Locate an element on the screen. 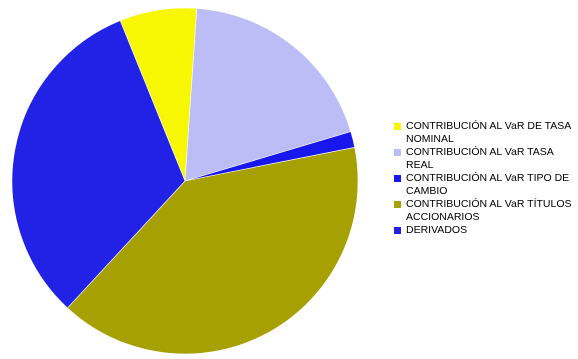 The height and width of the screenshot is (359, 578). legend-label-titulos-accionarios: CONTRIBUCIÓN AL VaR TÍTULOS ACCIONARIOS is located at coordinates (489, 210).